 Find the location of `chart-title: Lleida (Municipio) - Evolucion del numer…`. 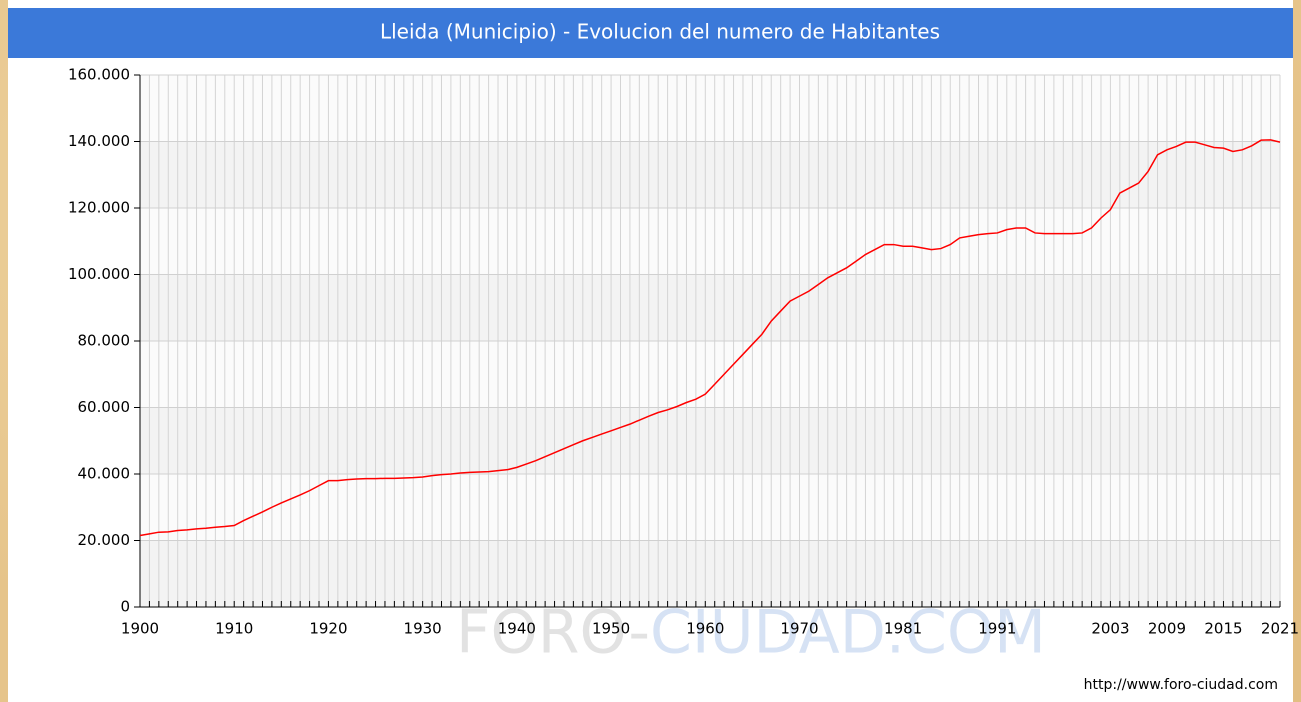

chart-title: Lleida (Municipio) - Evolucion del numer… is located at coordinates (660, 32).